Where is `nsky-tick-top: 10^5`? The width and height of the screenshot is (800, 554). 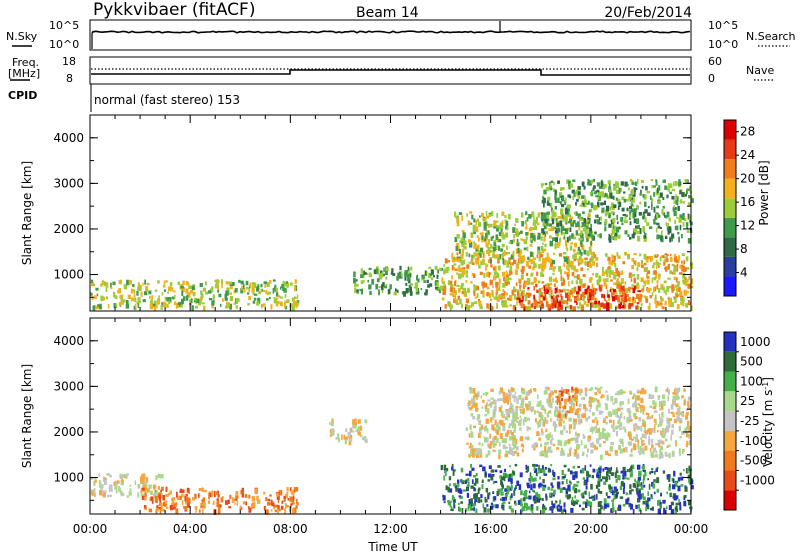 nsky-tick-top: 10^5 is located at coordinates (64, 25).